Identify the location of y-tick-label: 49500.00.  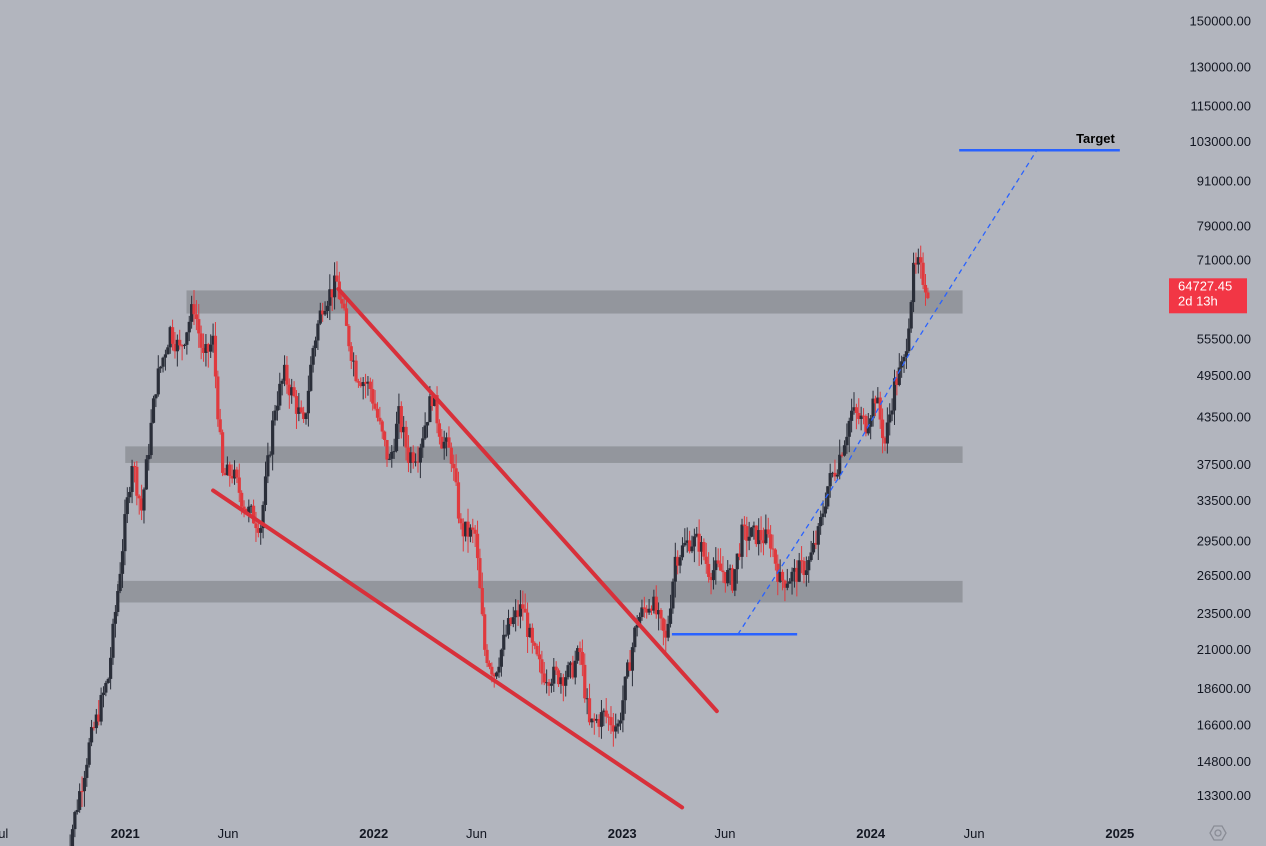
(1224, 375).